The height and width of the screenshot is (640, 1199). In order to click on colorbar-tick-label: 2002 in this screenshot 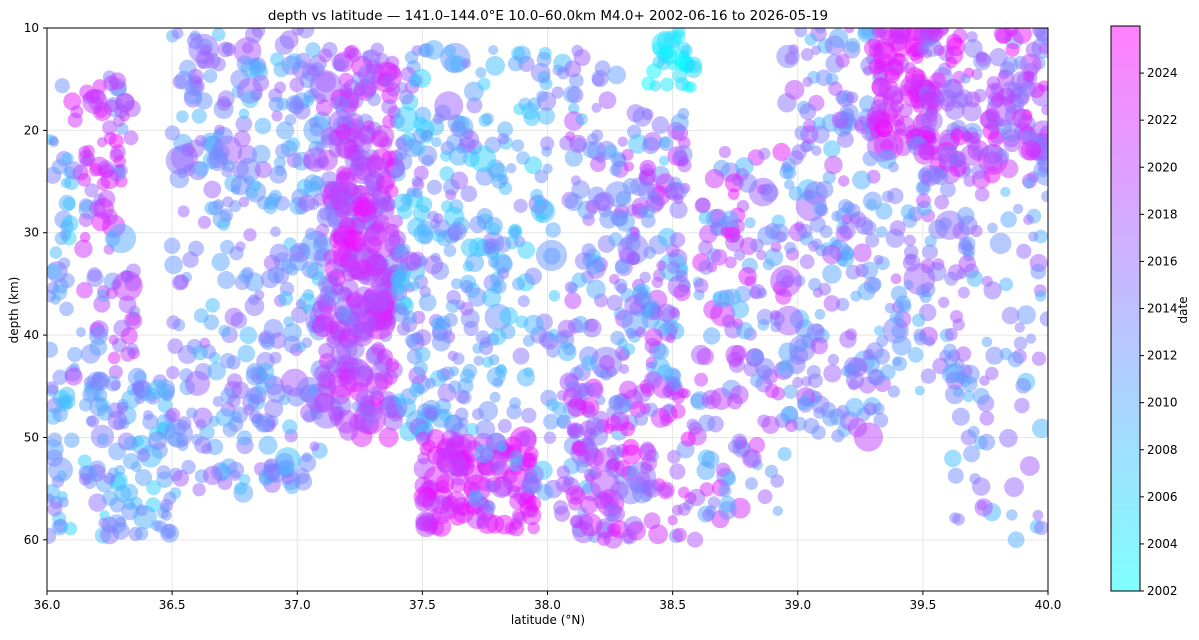, I will do `click(1162, 591)`.